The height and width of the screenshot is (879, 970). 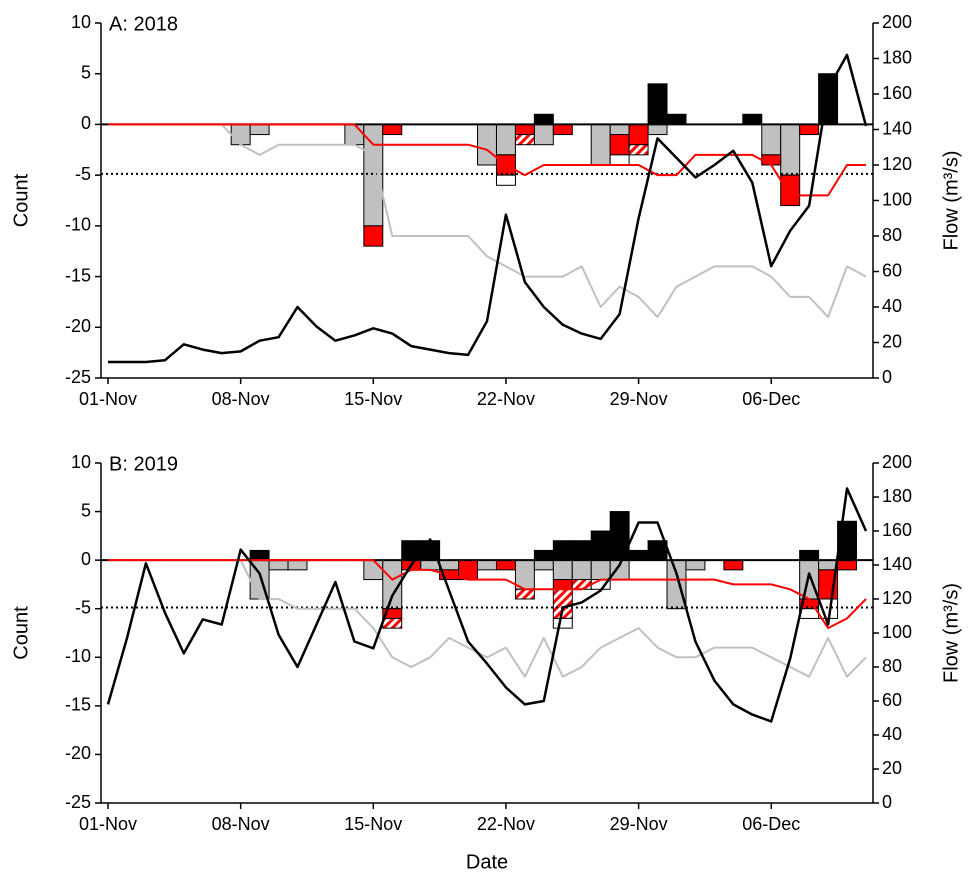 I want to click on y-tick-label: 0, so click(x=86, y=559).